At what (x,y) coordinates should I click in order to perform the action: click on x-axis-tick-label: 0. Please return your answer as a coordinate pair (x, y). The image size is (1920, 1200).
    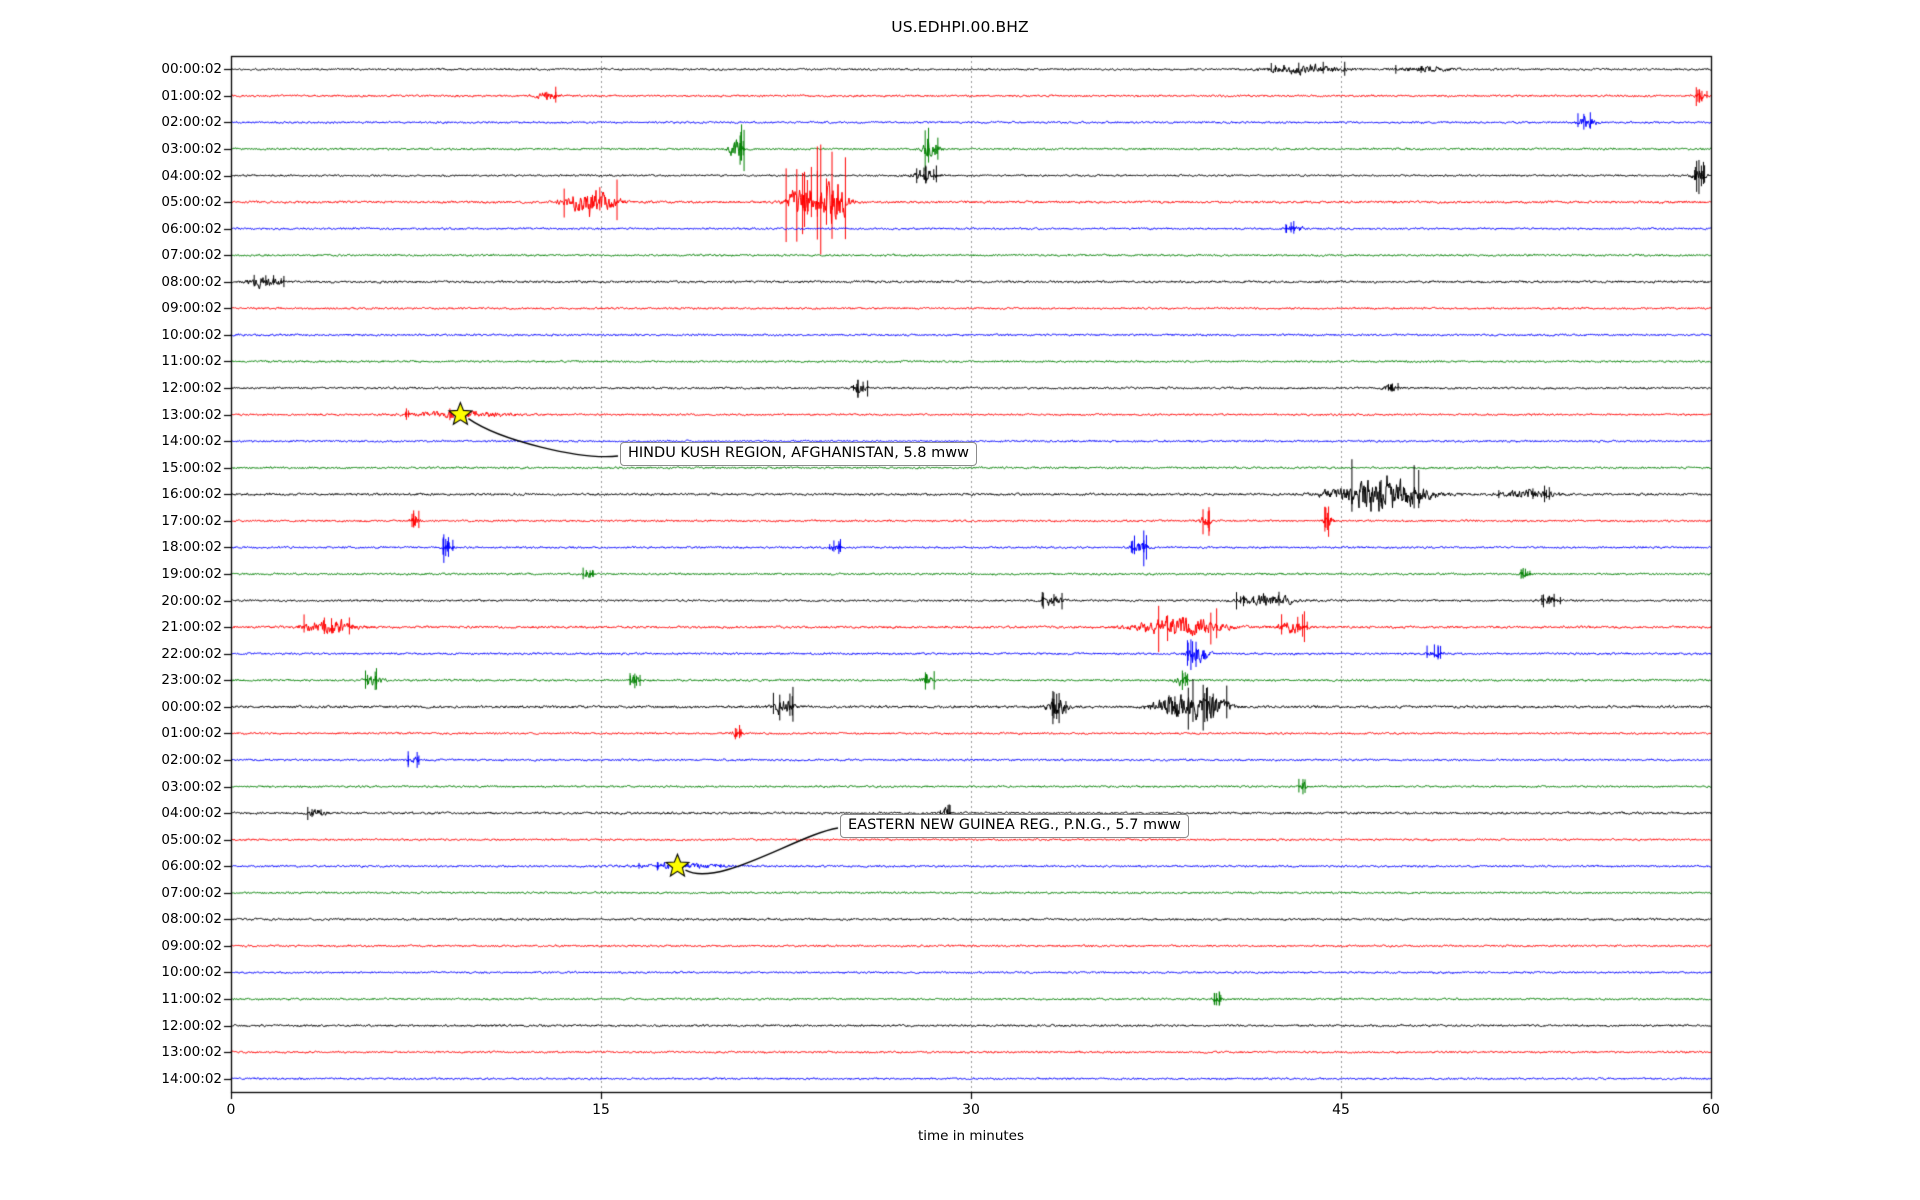
    Looking at the image, I should click on (231, 1110).